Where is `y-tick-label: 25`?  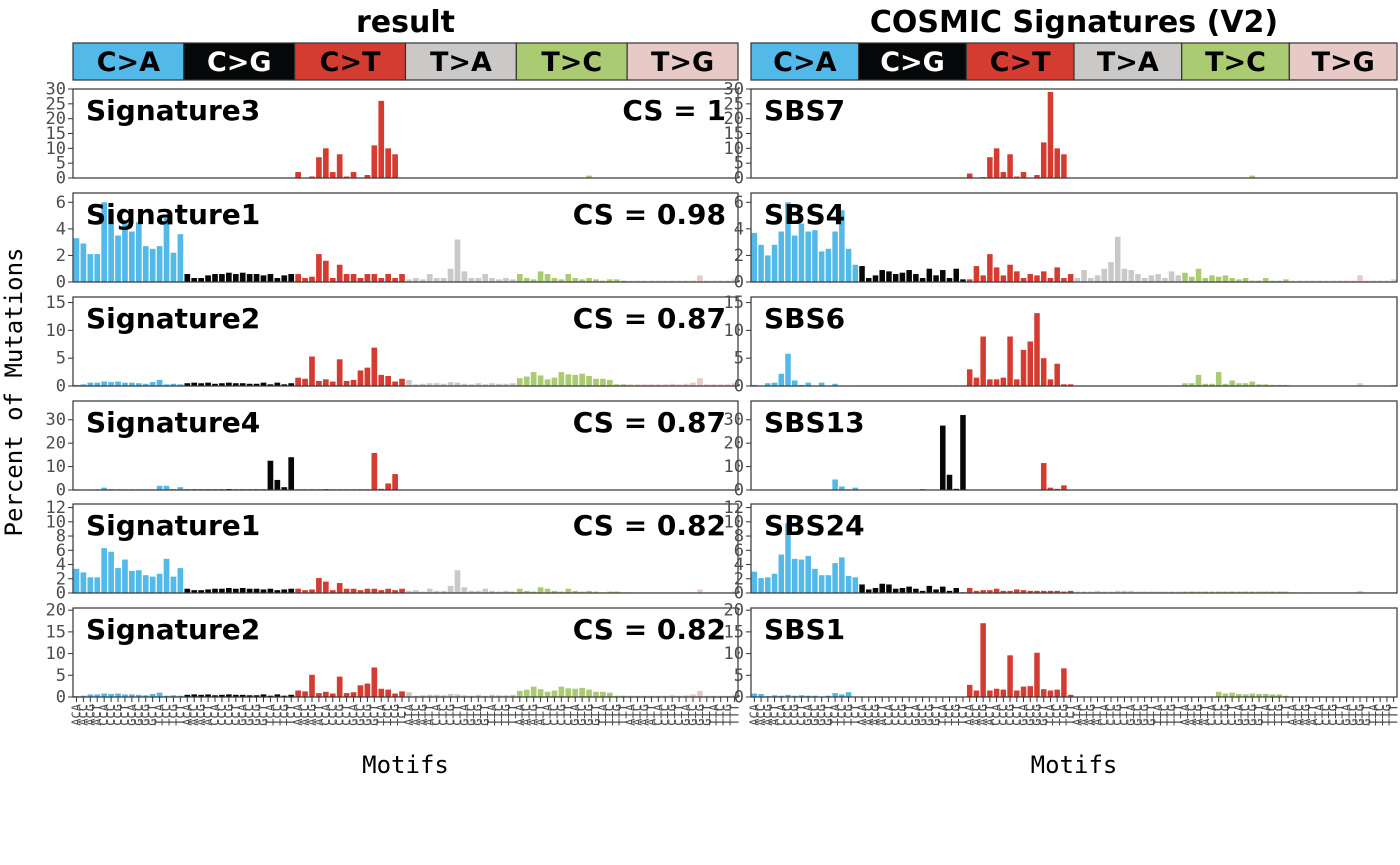
y-tick-label: 25 is located at coordinates (734, 104).